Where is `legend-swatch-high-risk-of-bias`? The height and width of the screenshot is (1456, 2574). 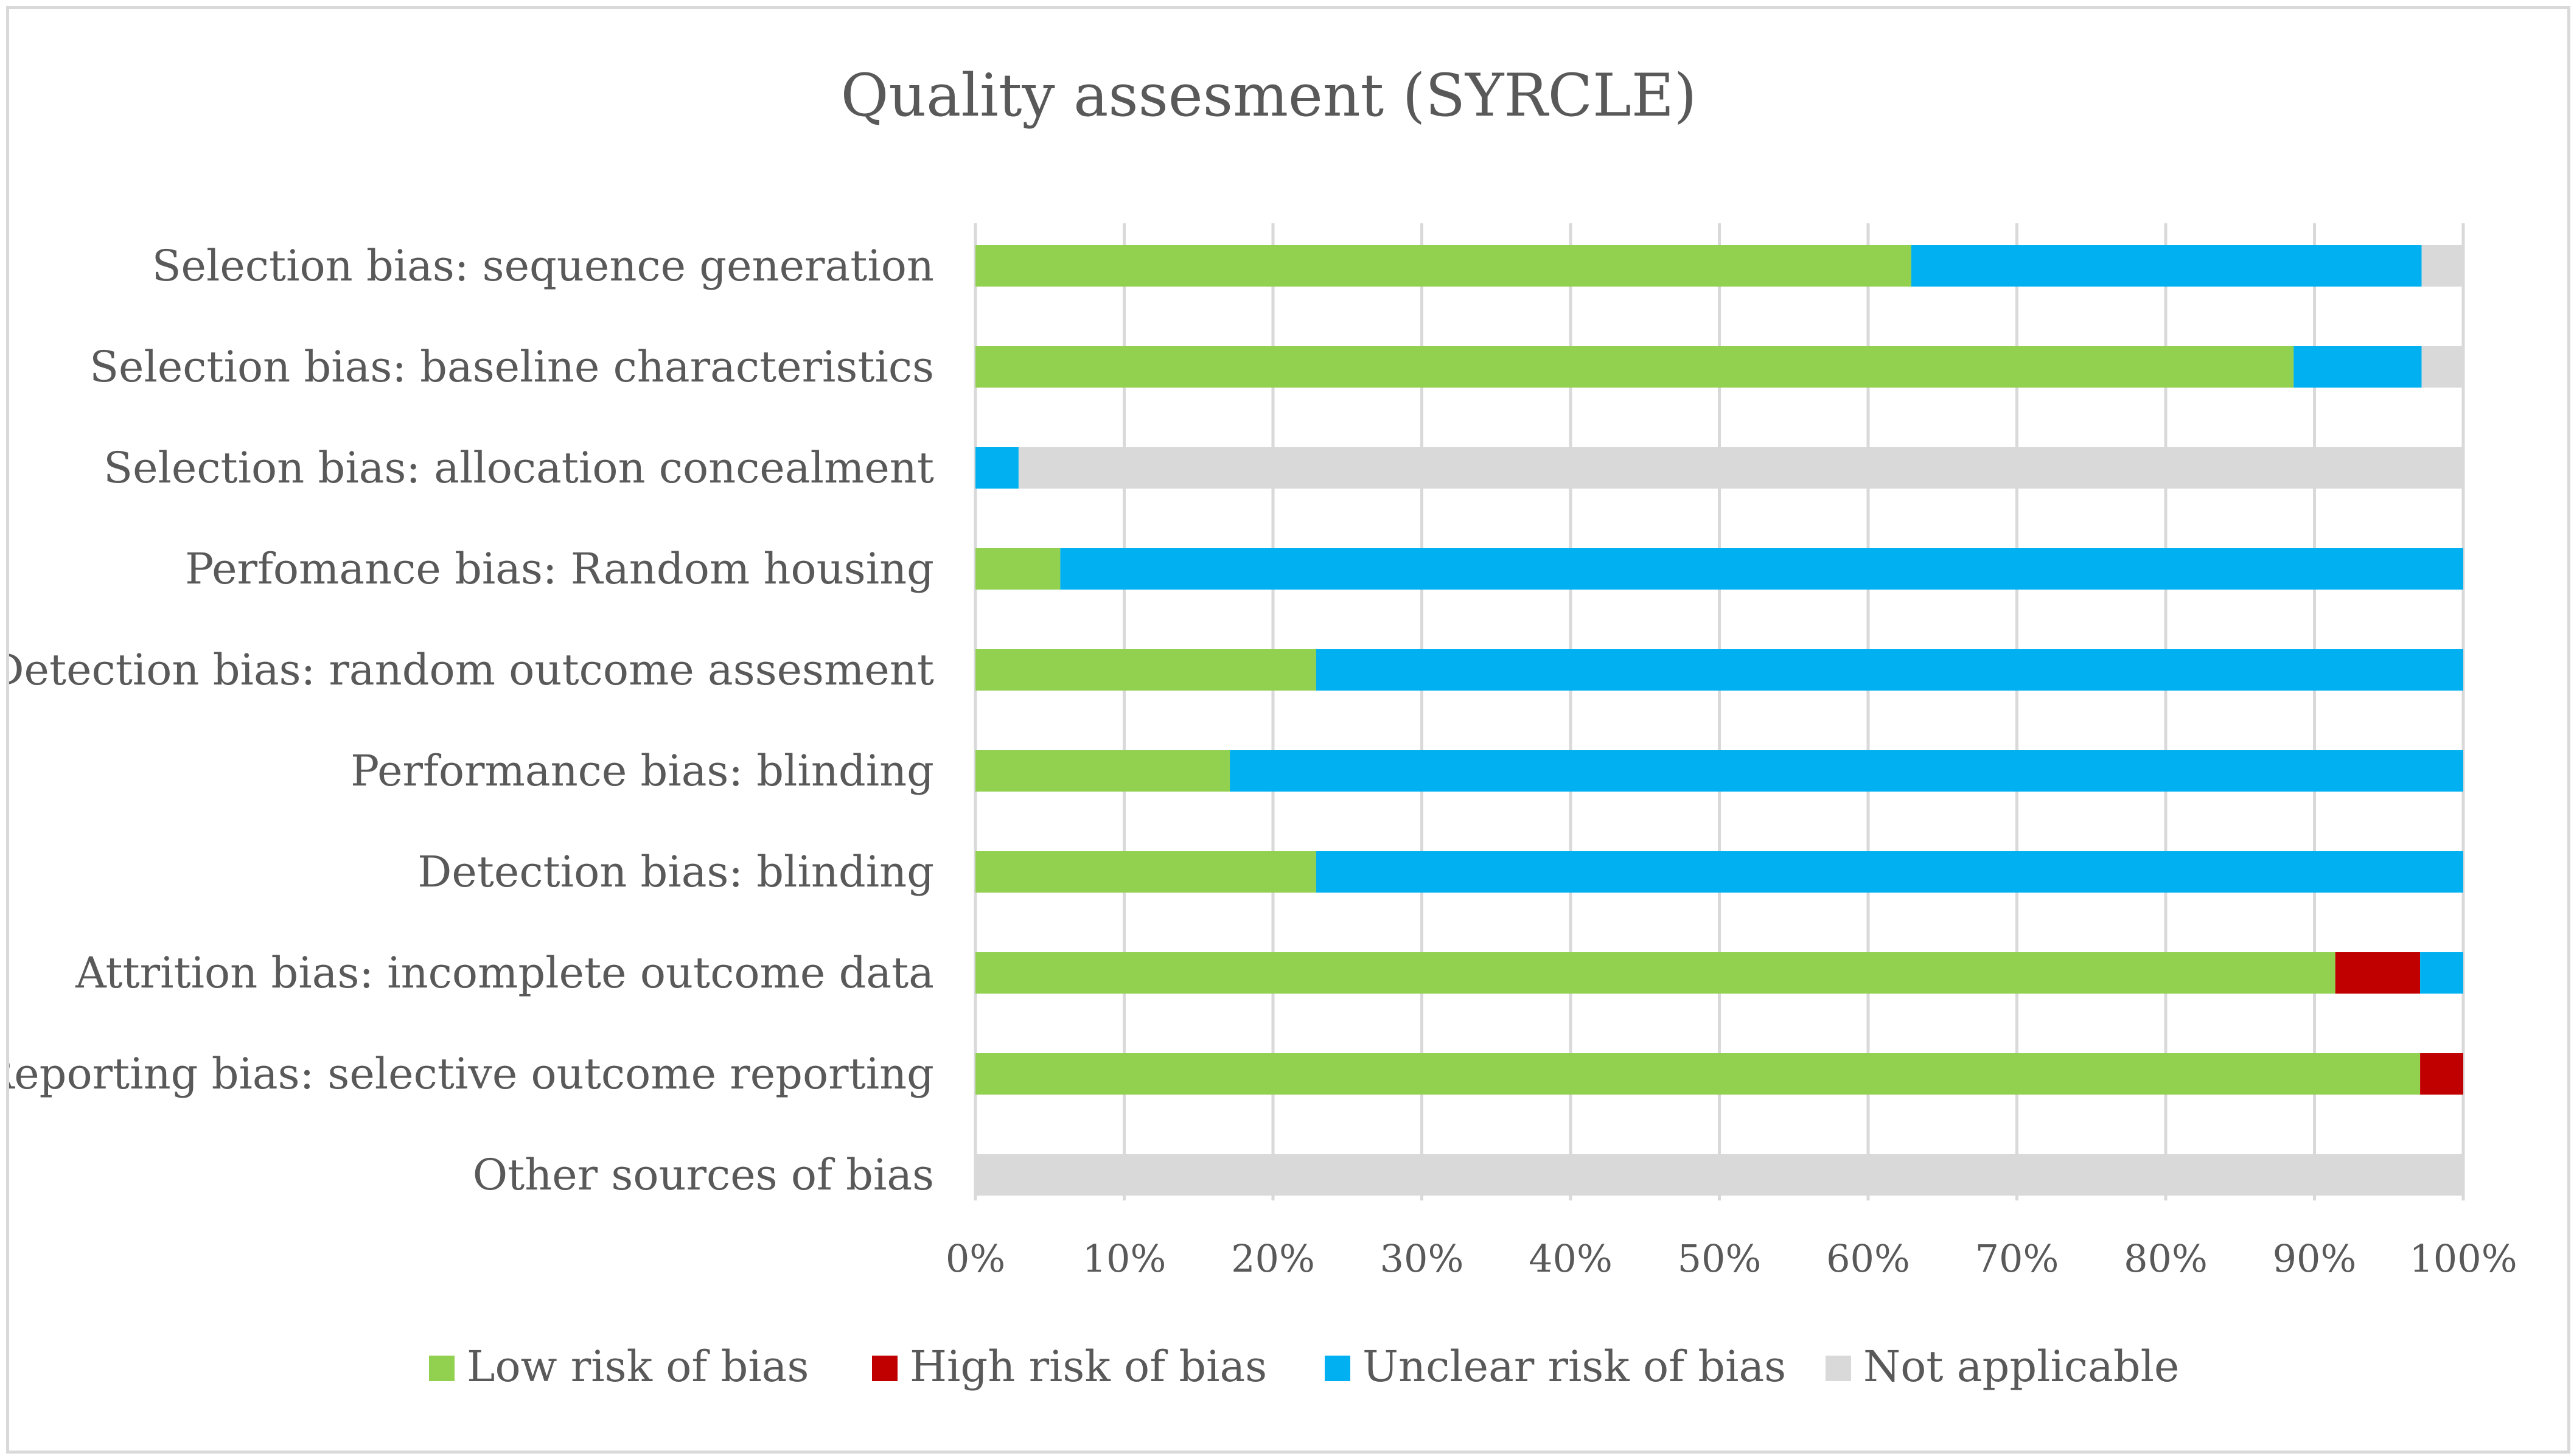
legend-swatch-high-risk-of-bias is located at coordinates (885, 1368).